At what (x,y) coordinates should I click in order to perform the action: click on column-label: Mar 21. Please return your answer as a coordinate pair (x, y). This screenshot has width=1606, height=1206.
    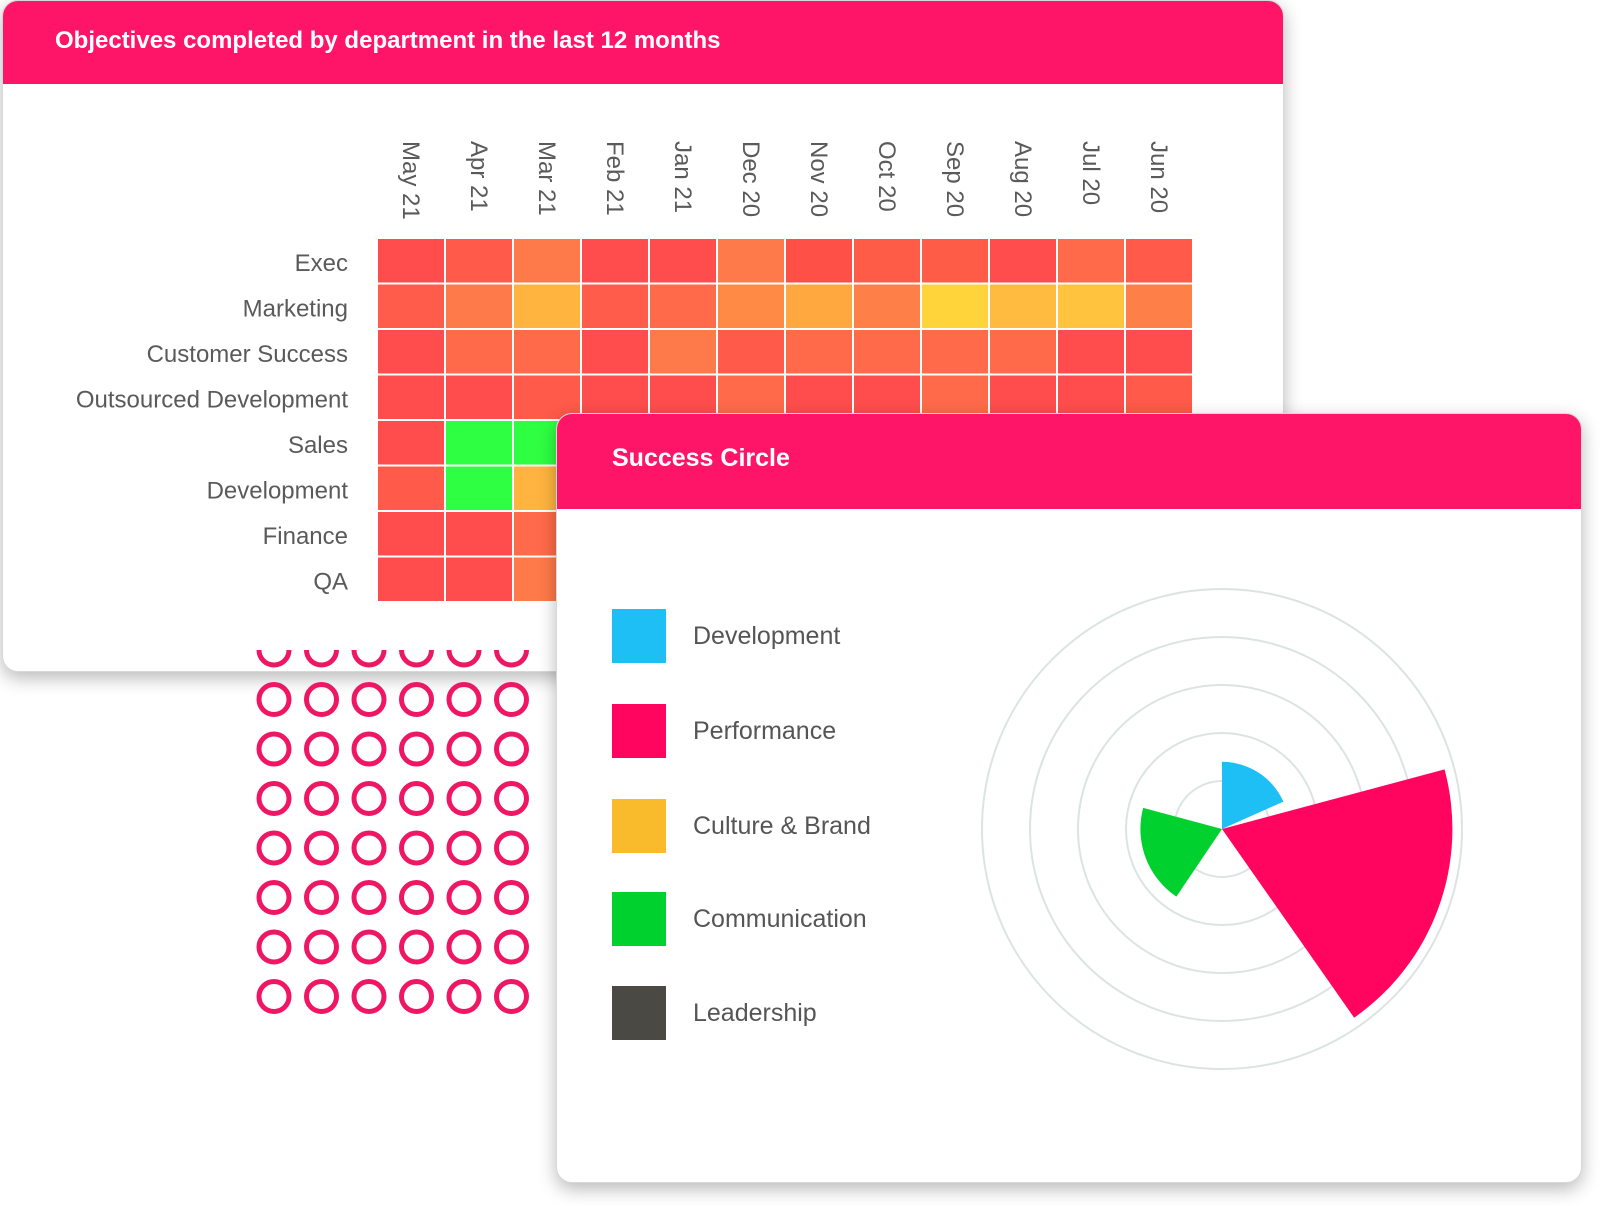
    Looking at the image, I should click on (546, 178).